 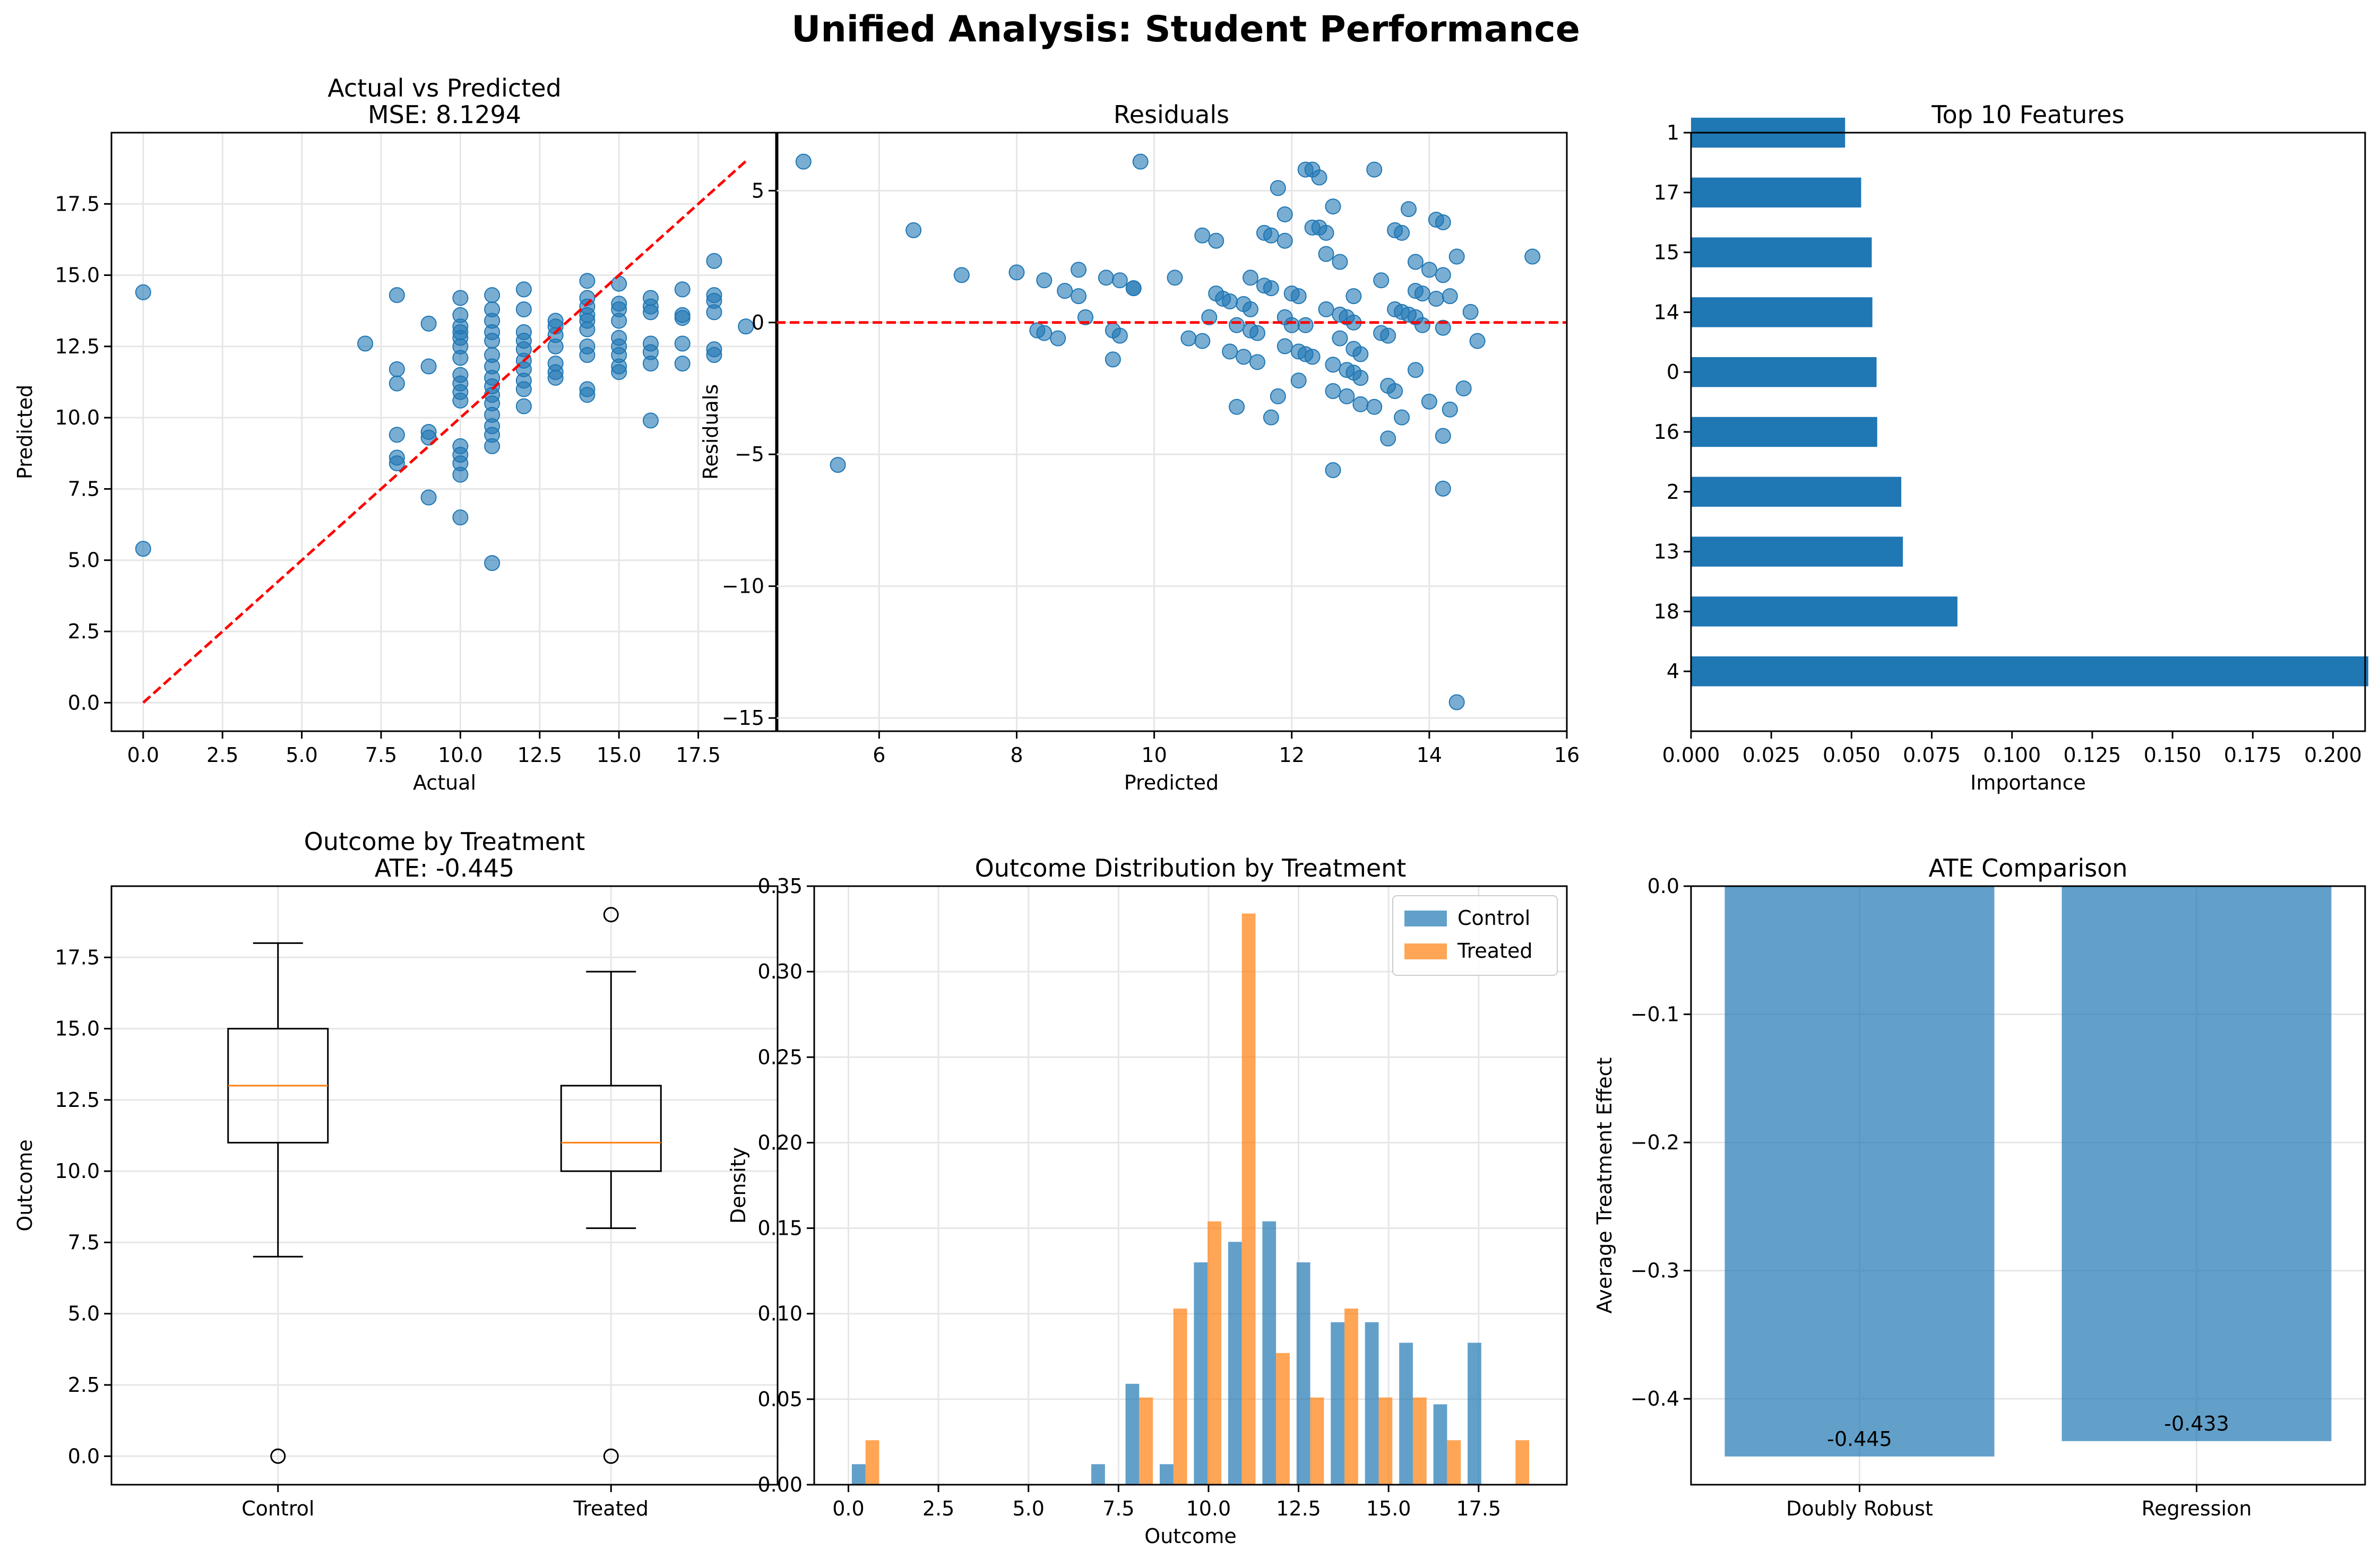 I want to click on y-tick-label: −15, so click(x=743, y=718).